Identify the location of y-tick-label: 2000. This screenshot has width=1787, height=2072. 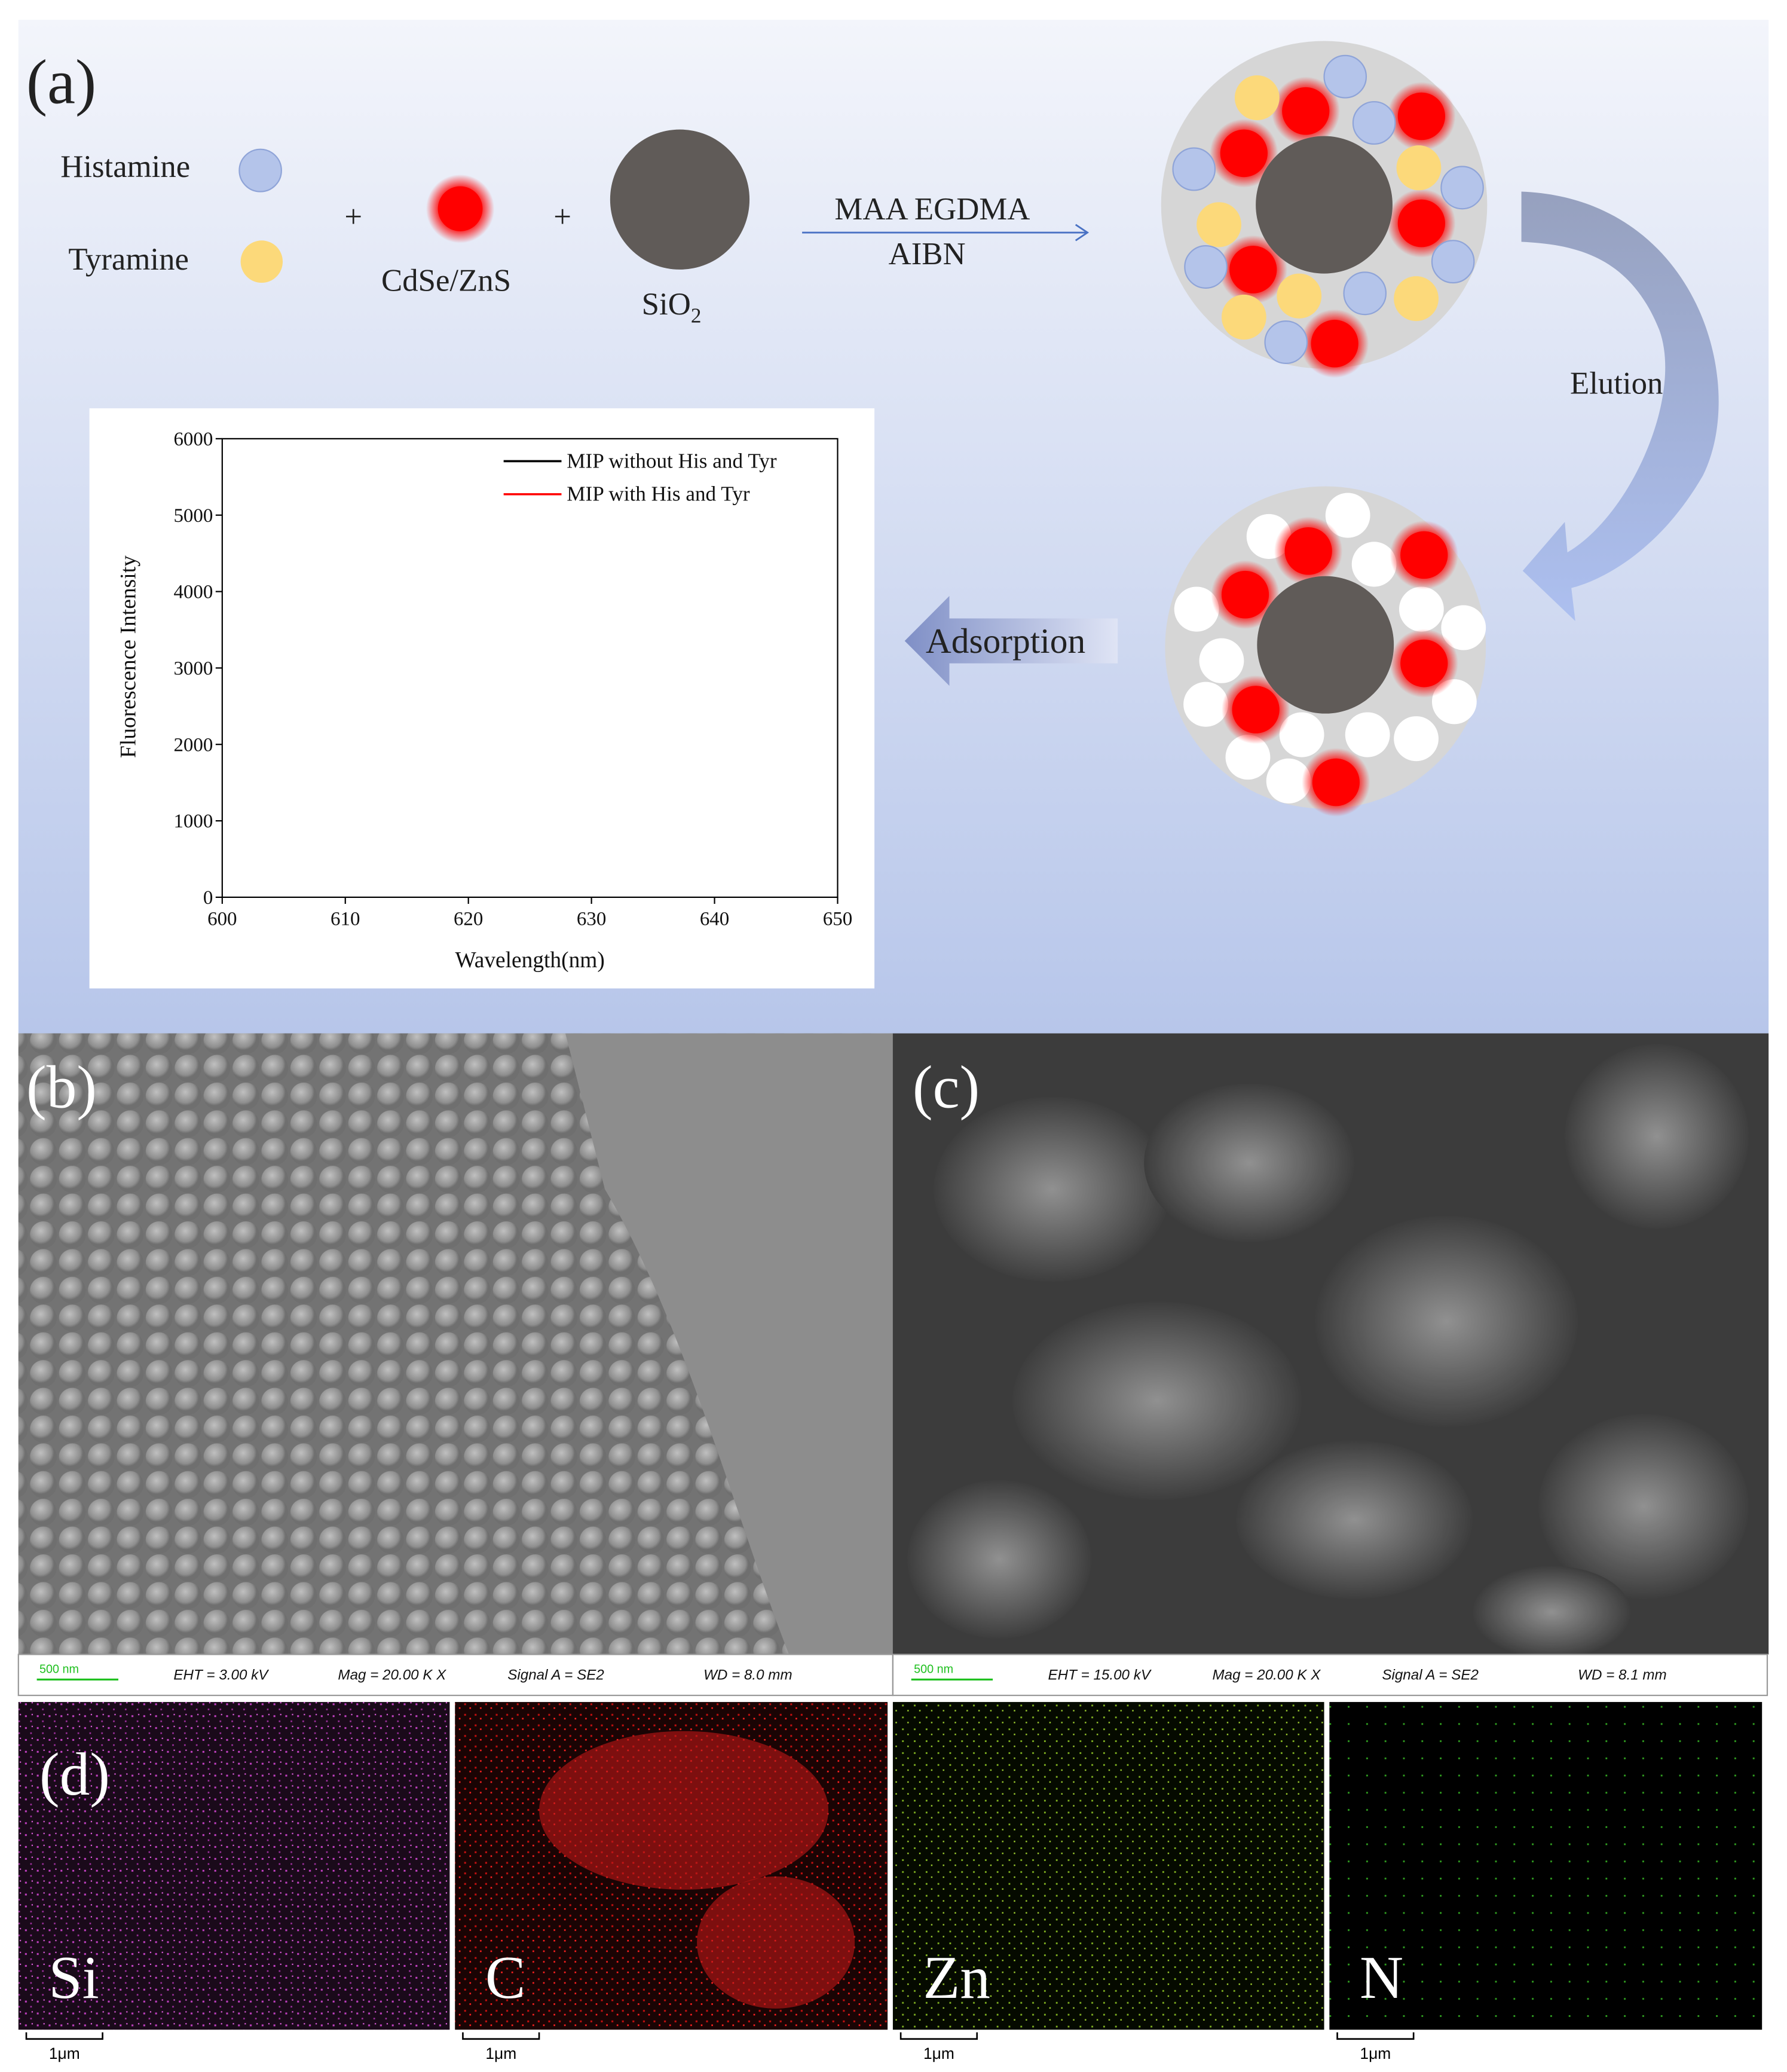
(193, 745).